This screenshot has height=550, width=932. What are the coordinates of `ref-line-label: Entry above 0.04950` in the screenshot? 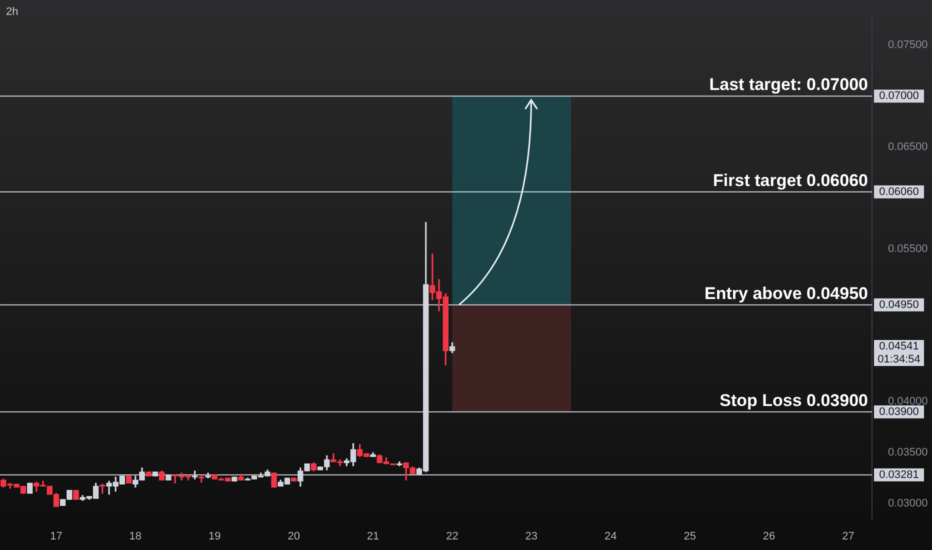 It's located at (786, 293).